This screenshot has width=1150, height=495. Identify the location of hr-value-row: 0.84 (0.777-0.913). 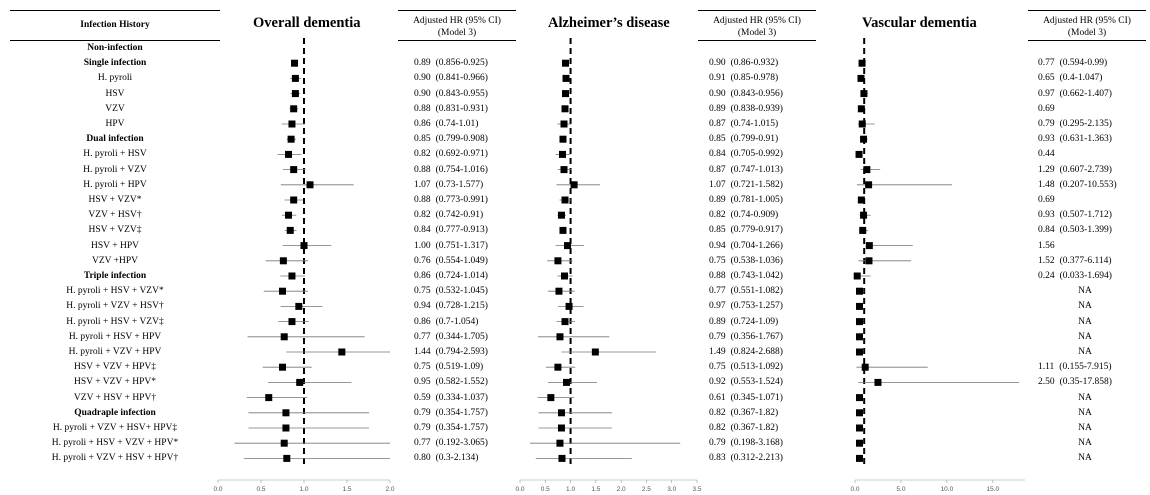
(451, 230).